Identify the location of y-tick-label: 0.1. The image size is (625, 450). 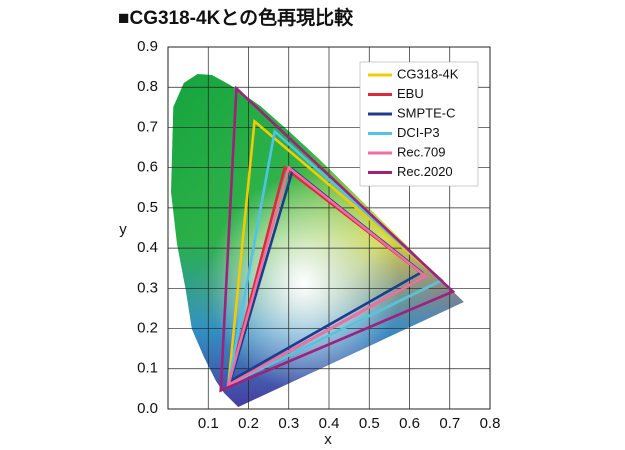
(147, 368).